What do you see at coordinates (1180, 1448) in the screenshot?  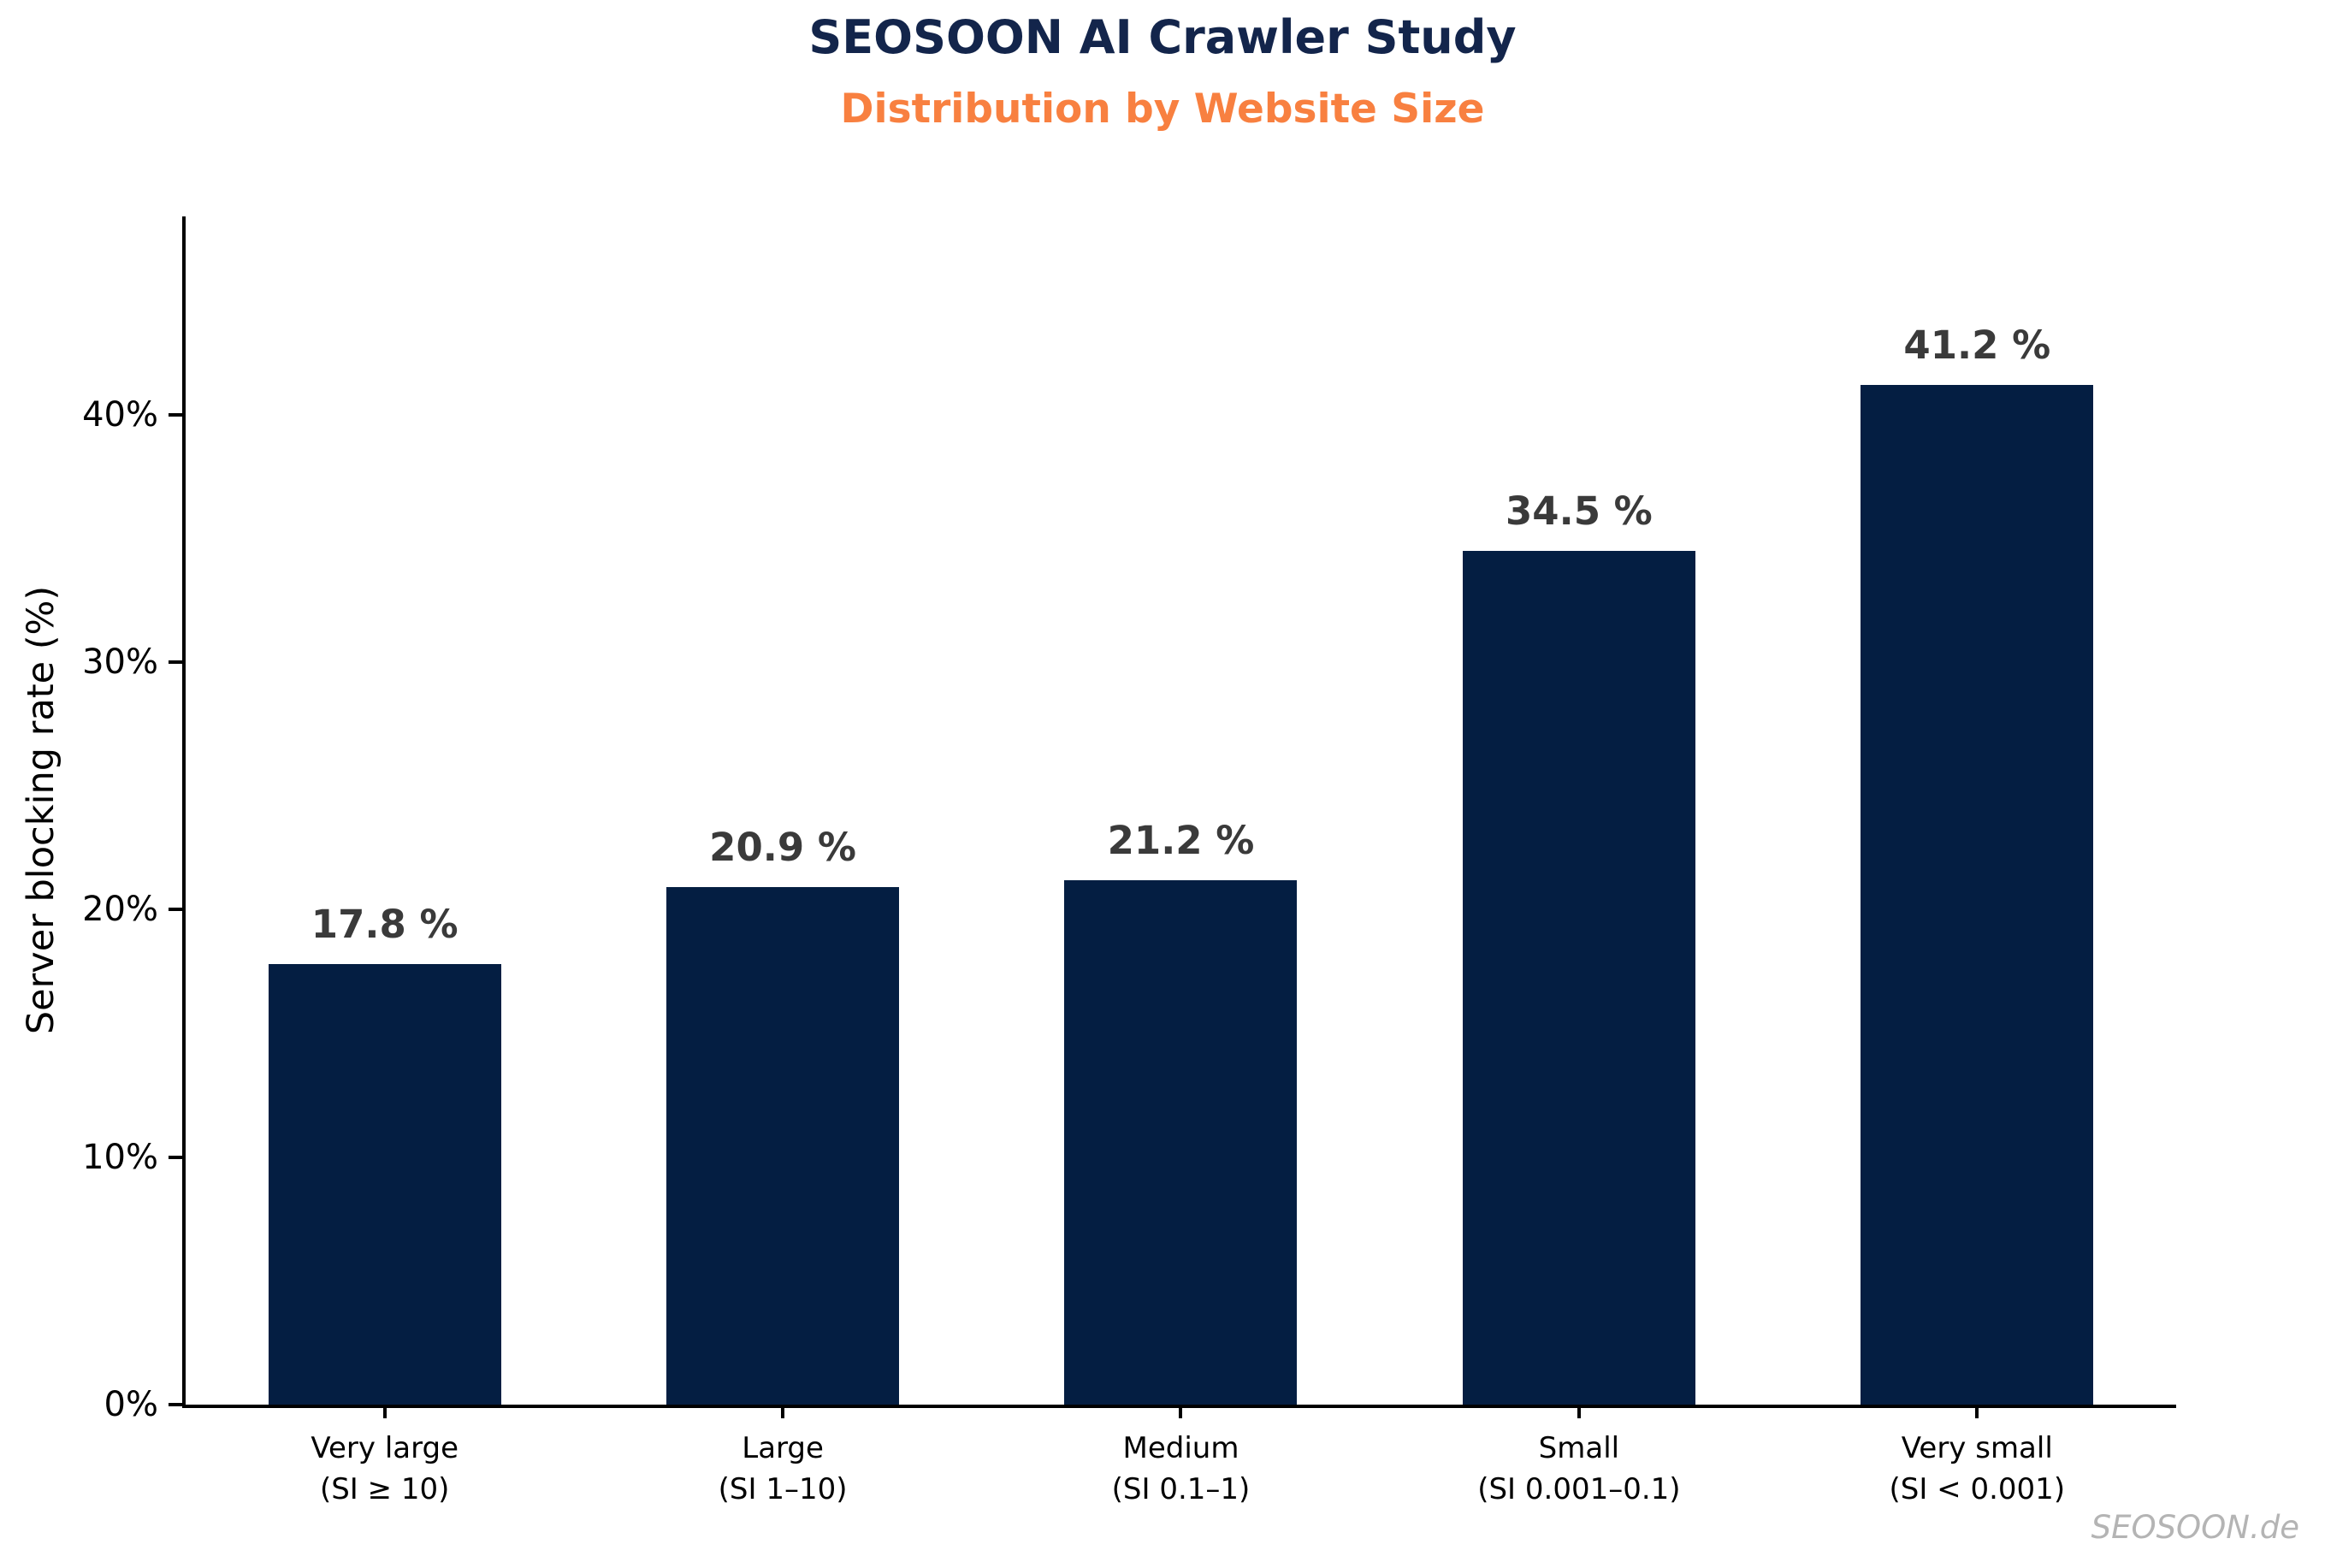 I see `category-name: Medium` at bounding box center [1180, 1448].